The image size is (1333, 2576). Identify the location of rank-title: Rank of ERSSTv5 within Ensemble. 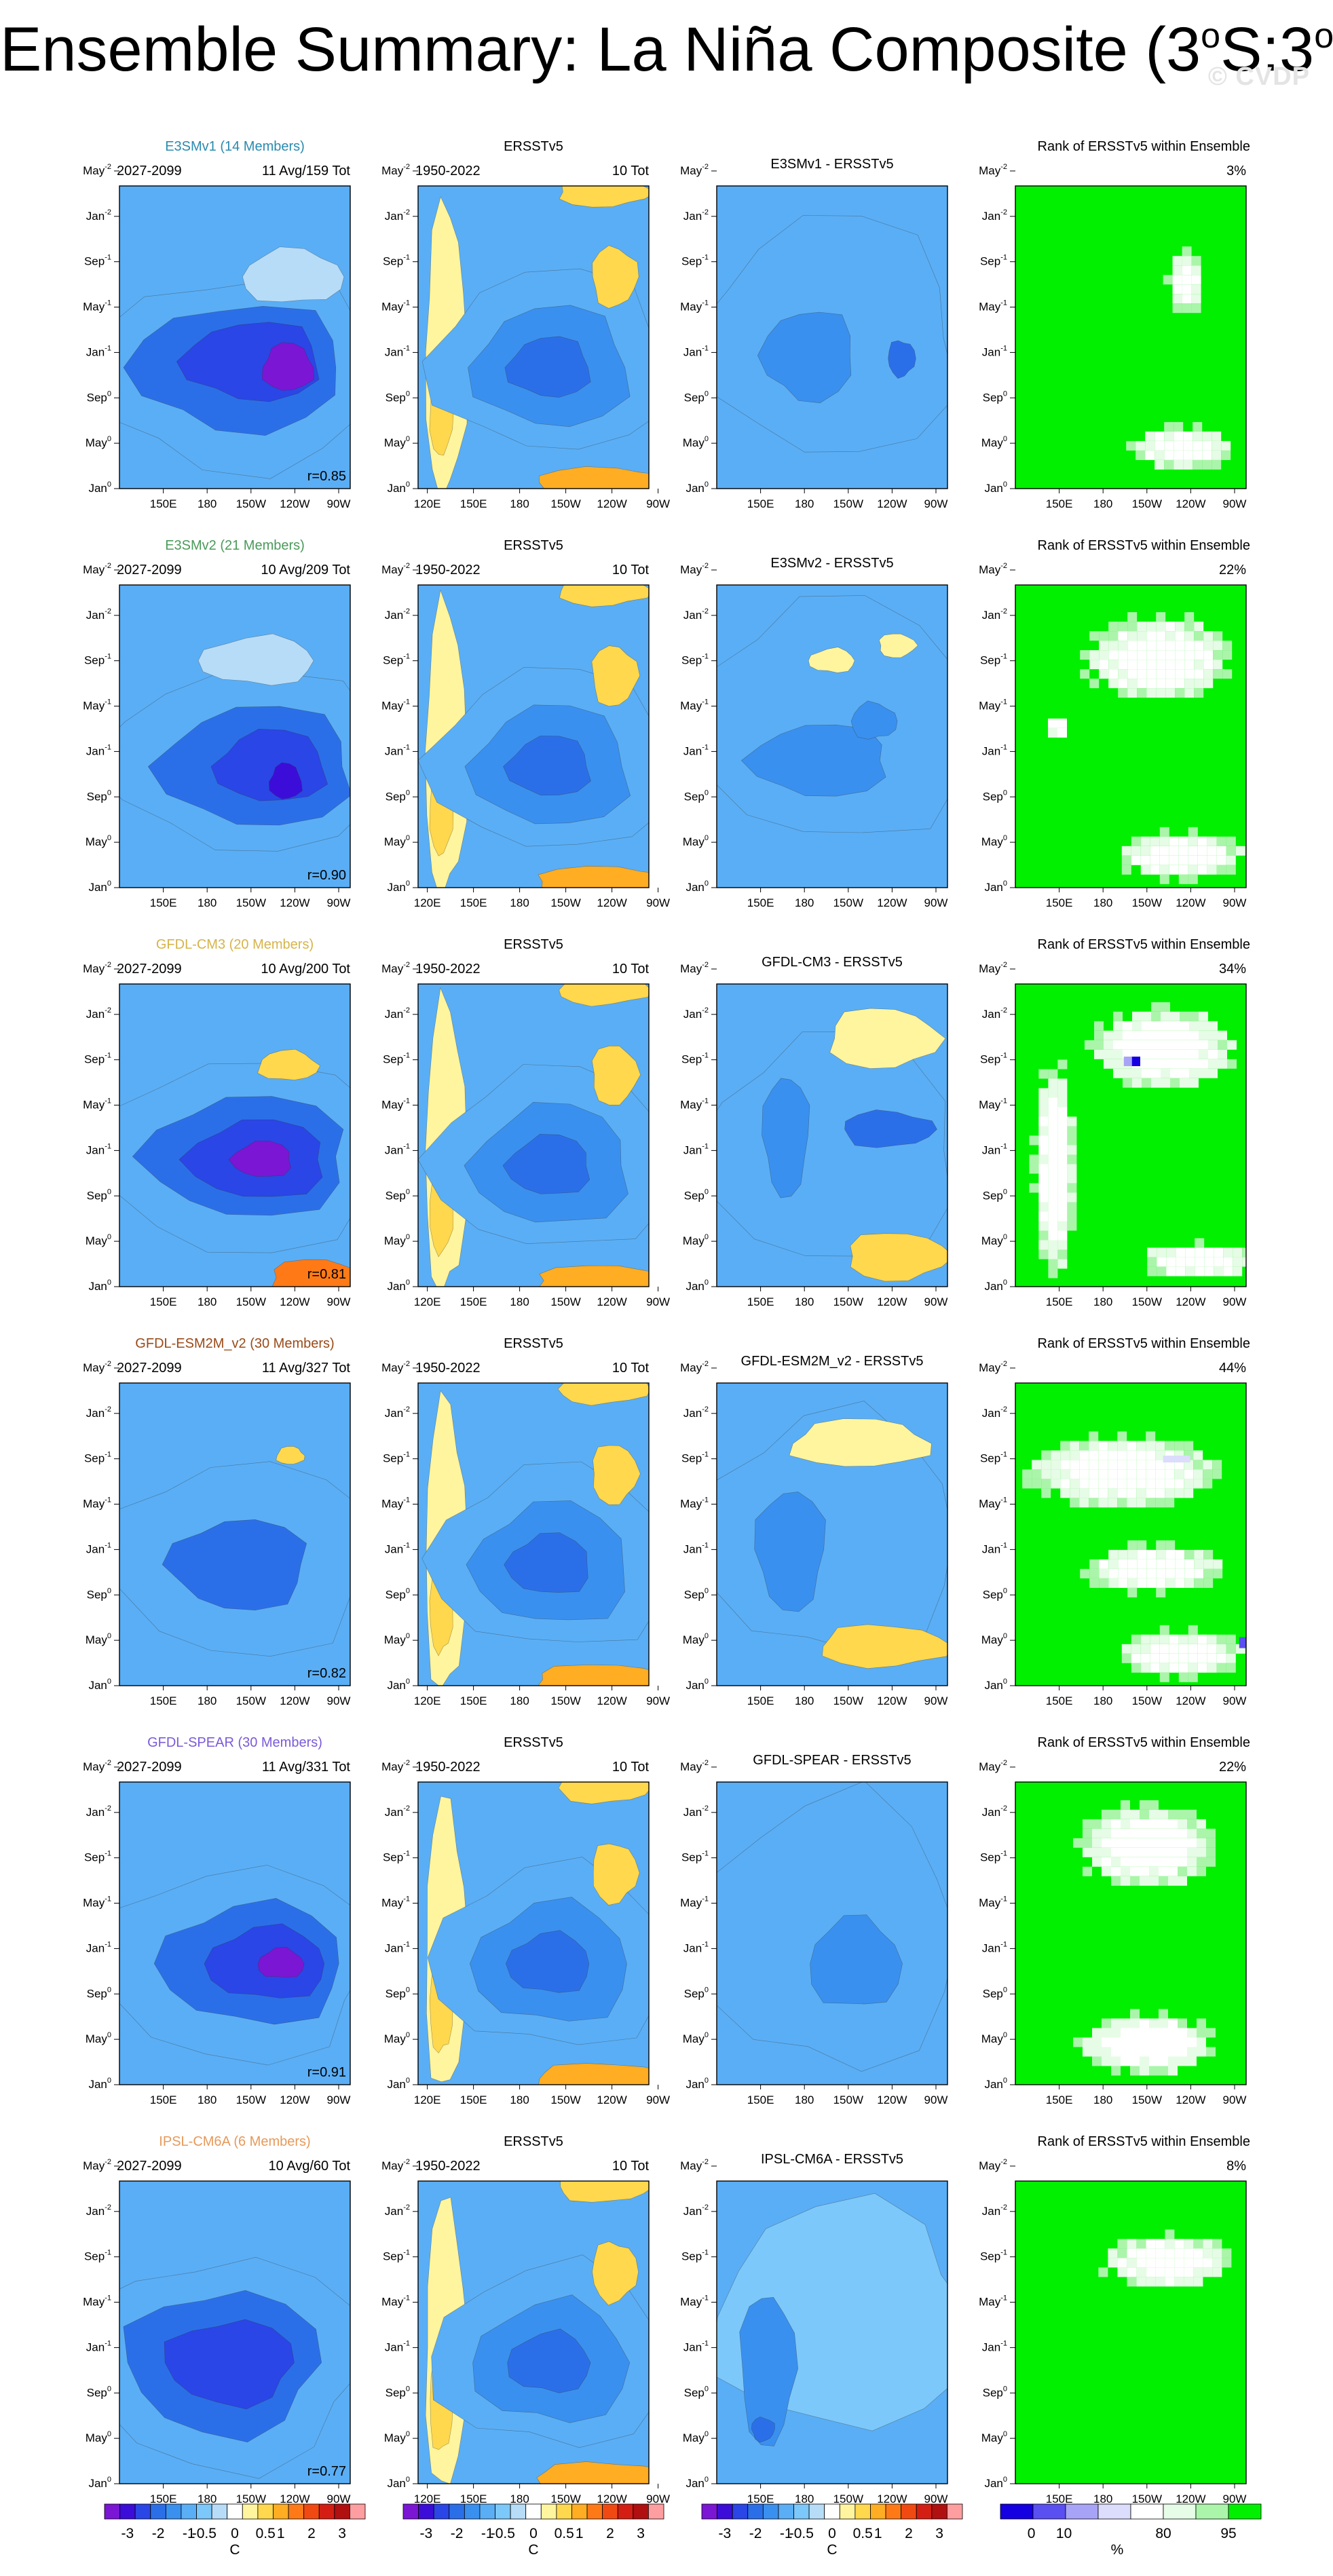
(1144, 1343).